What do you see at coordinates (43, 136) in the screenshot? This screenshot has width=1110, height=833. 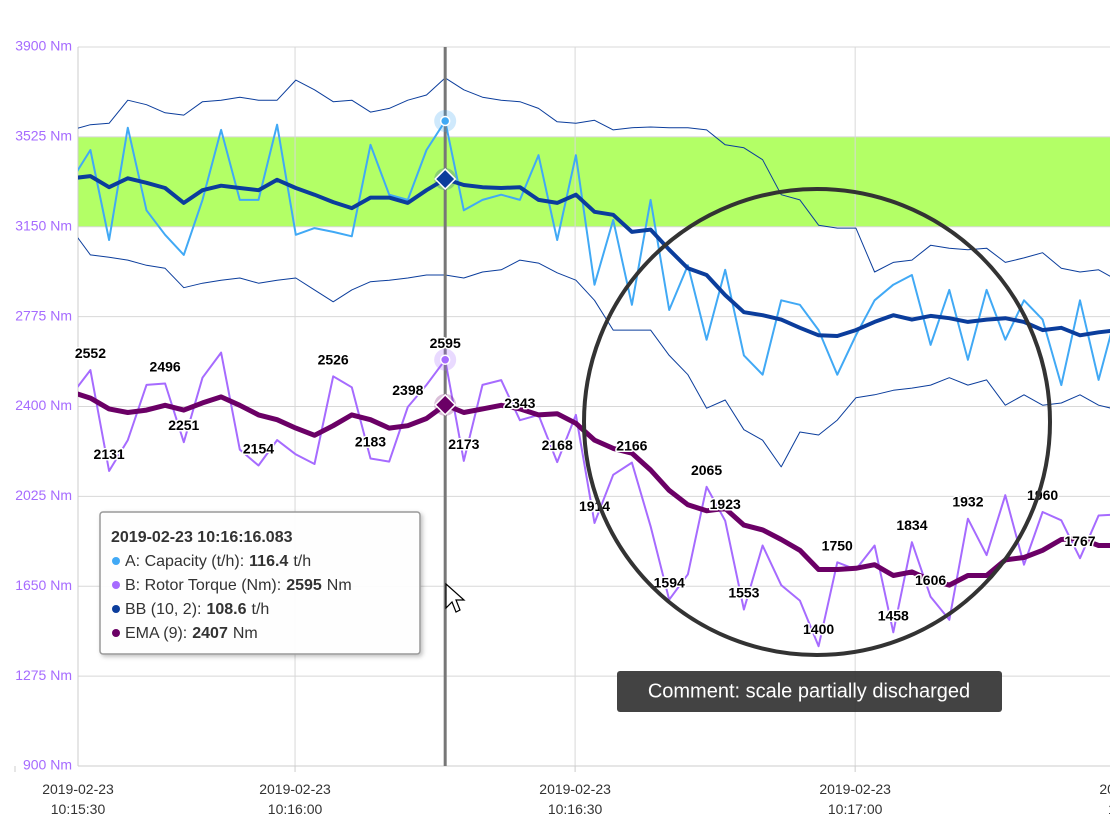 I see `y-tick-label: 3525 Nm` at bounding box center [43, 136].